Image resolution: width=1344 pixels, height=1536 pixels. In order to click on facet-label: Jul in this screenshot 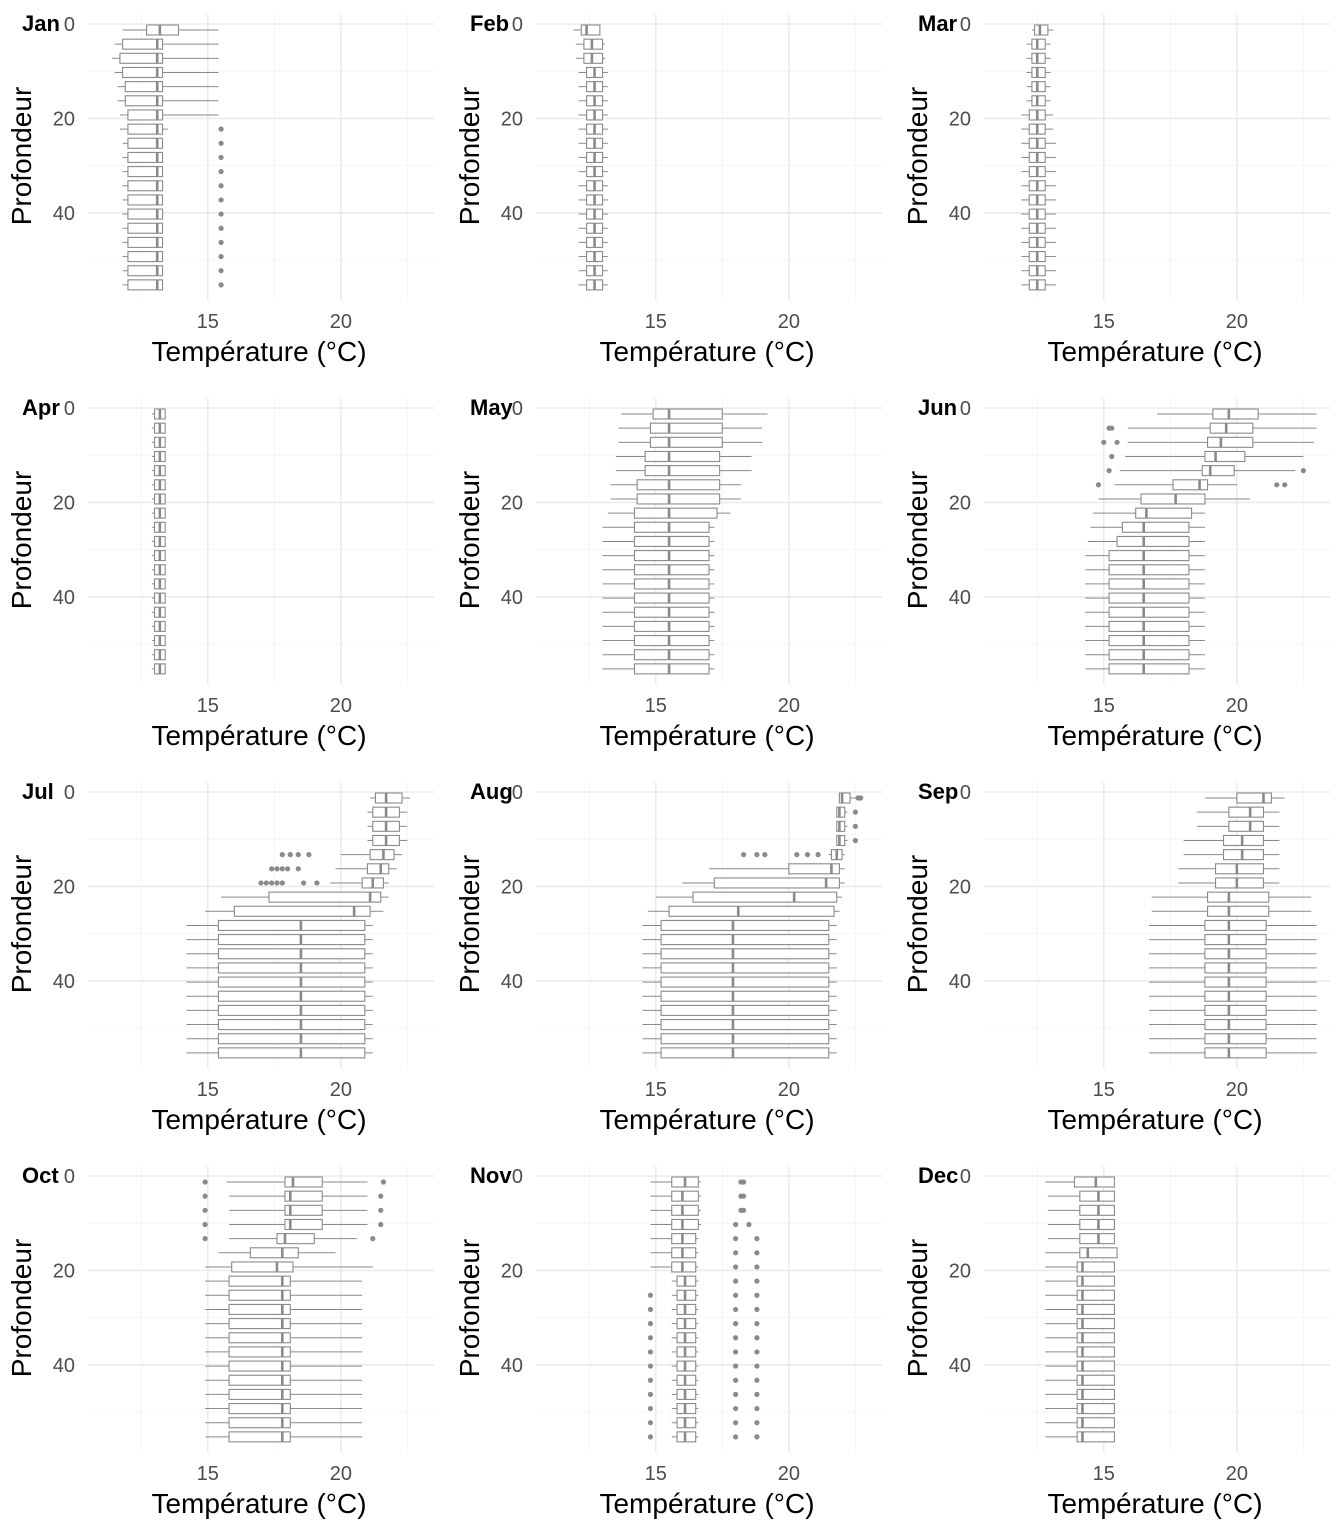, I will do `click(38, 791)`.